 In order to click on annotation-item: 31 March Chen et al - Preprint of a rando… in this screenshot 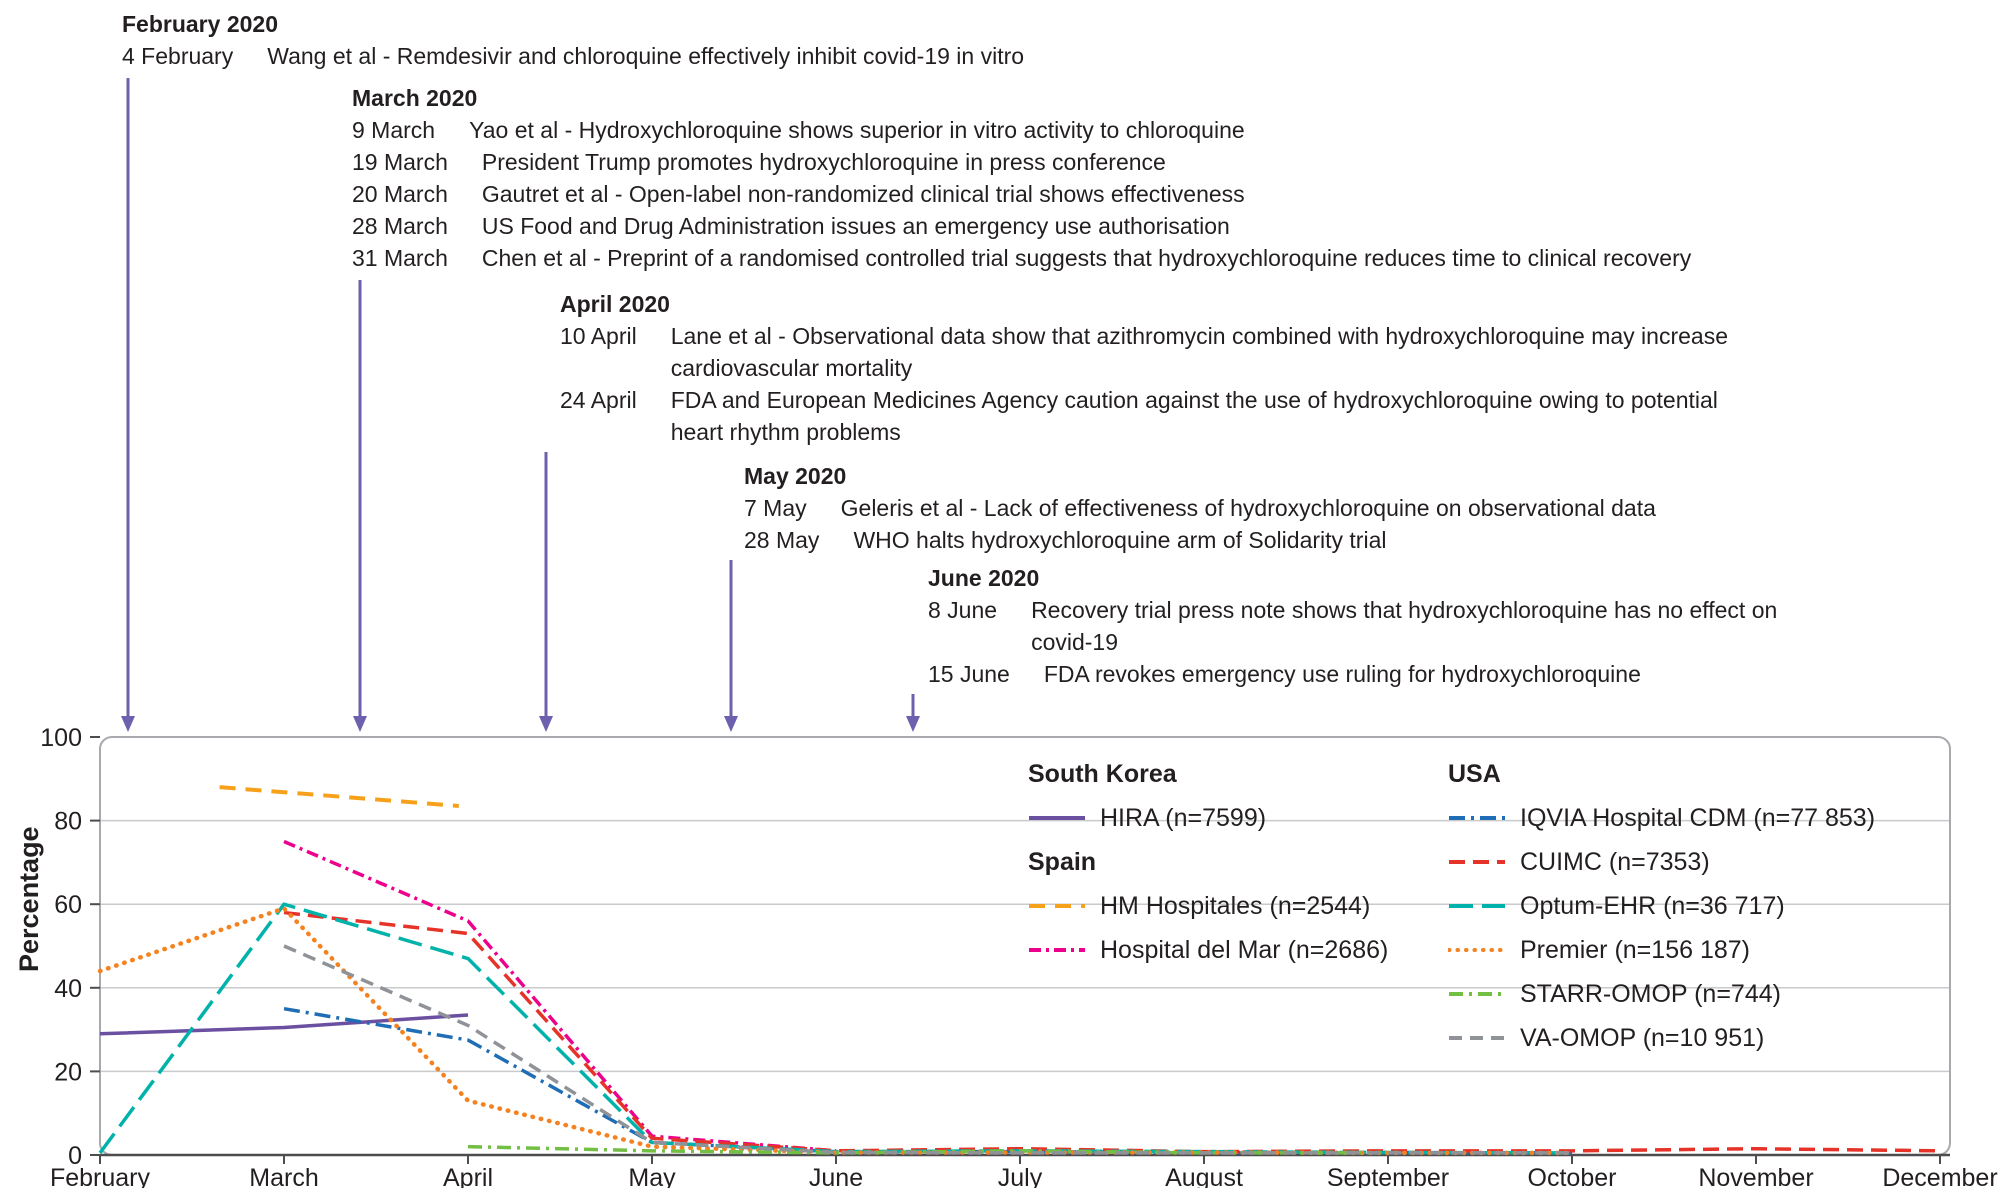, I will do `click(1172, 258)`.